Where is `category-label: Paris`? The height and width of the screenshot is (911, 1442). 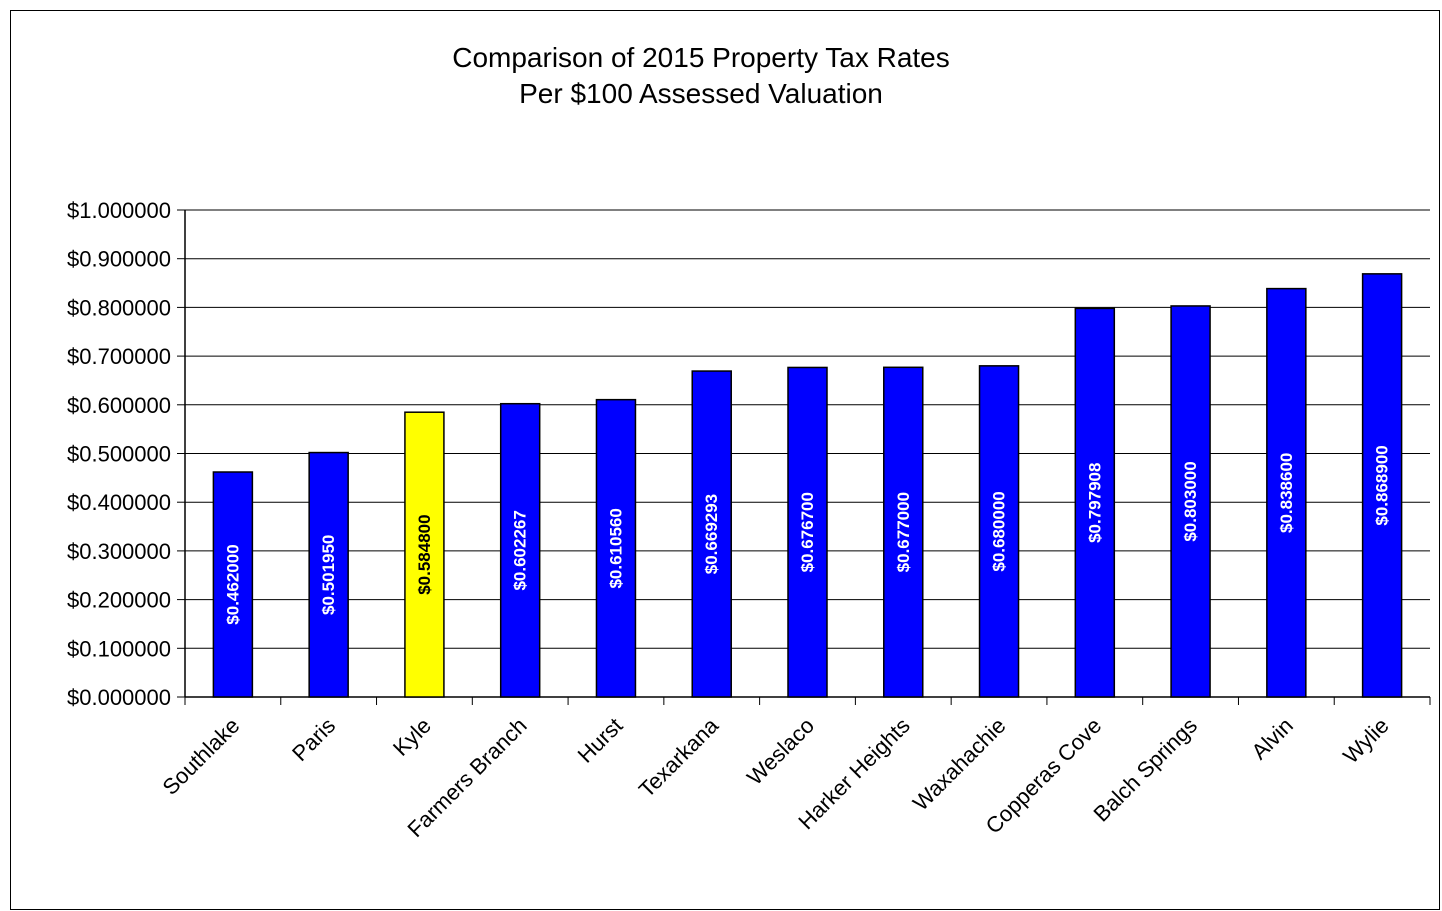 category-label: Paris is located at coordinates (313, 739).